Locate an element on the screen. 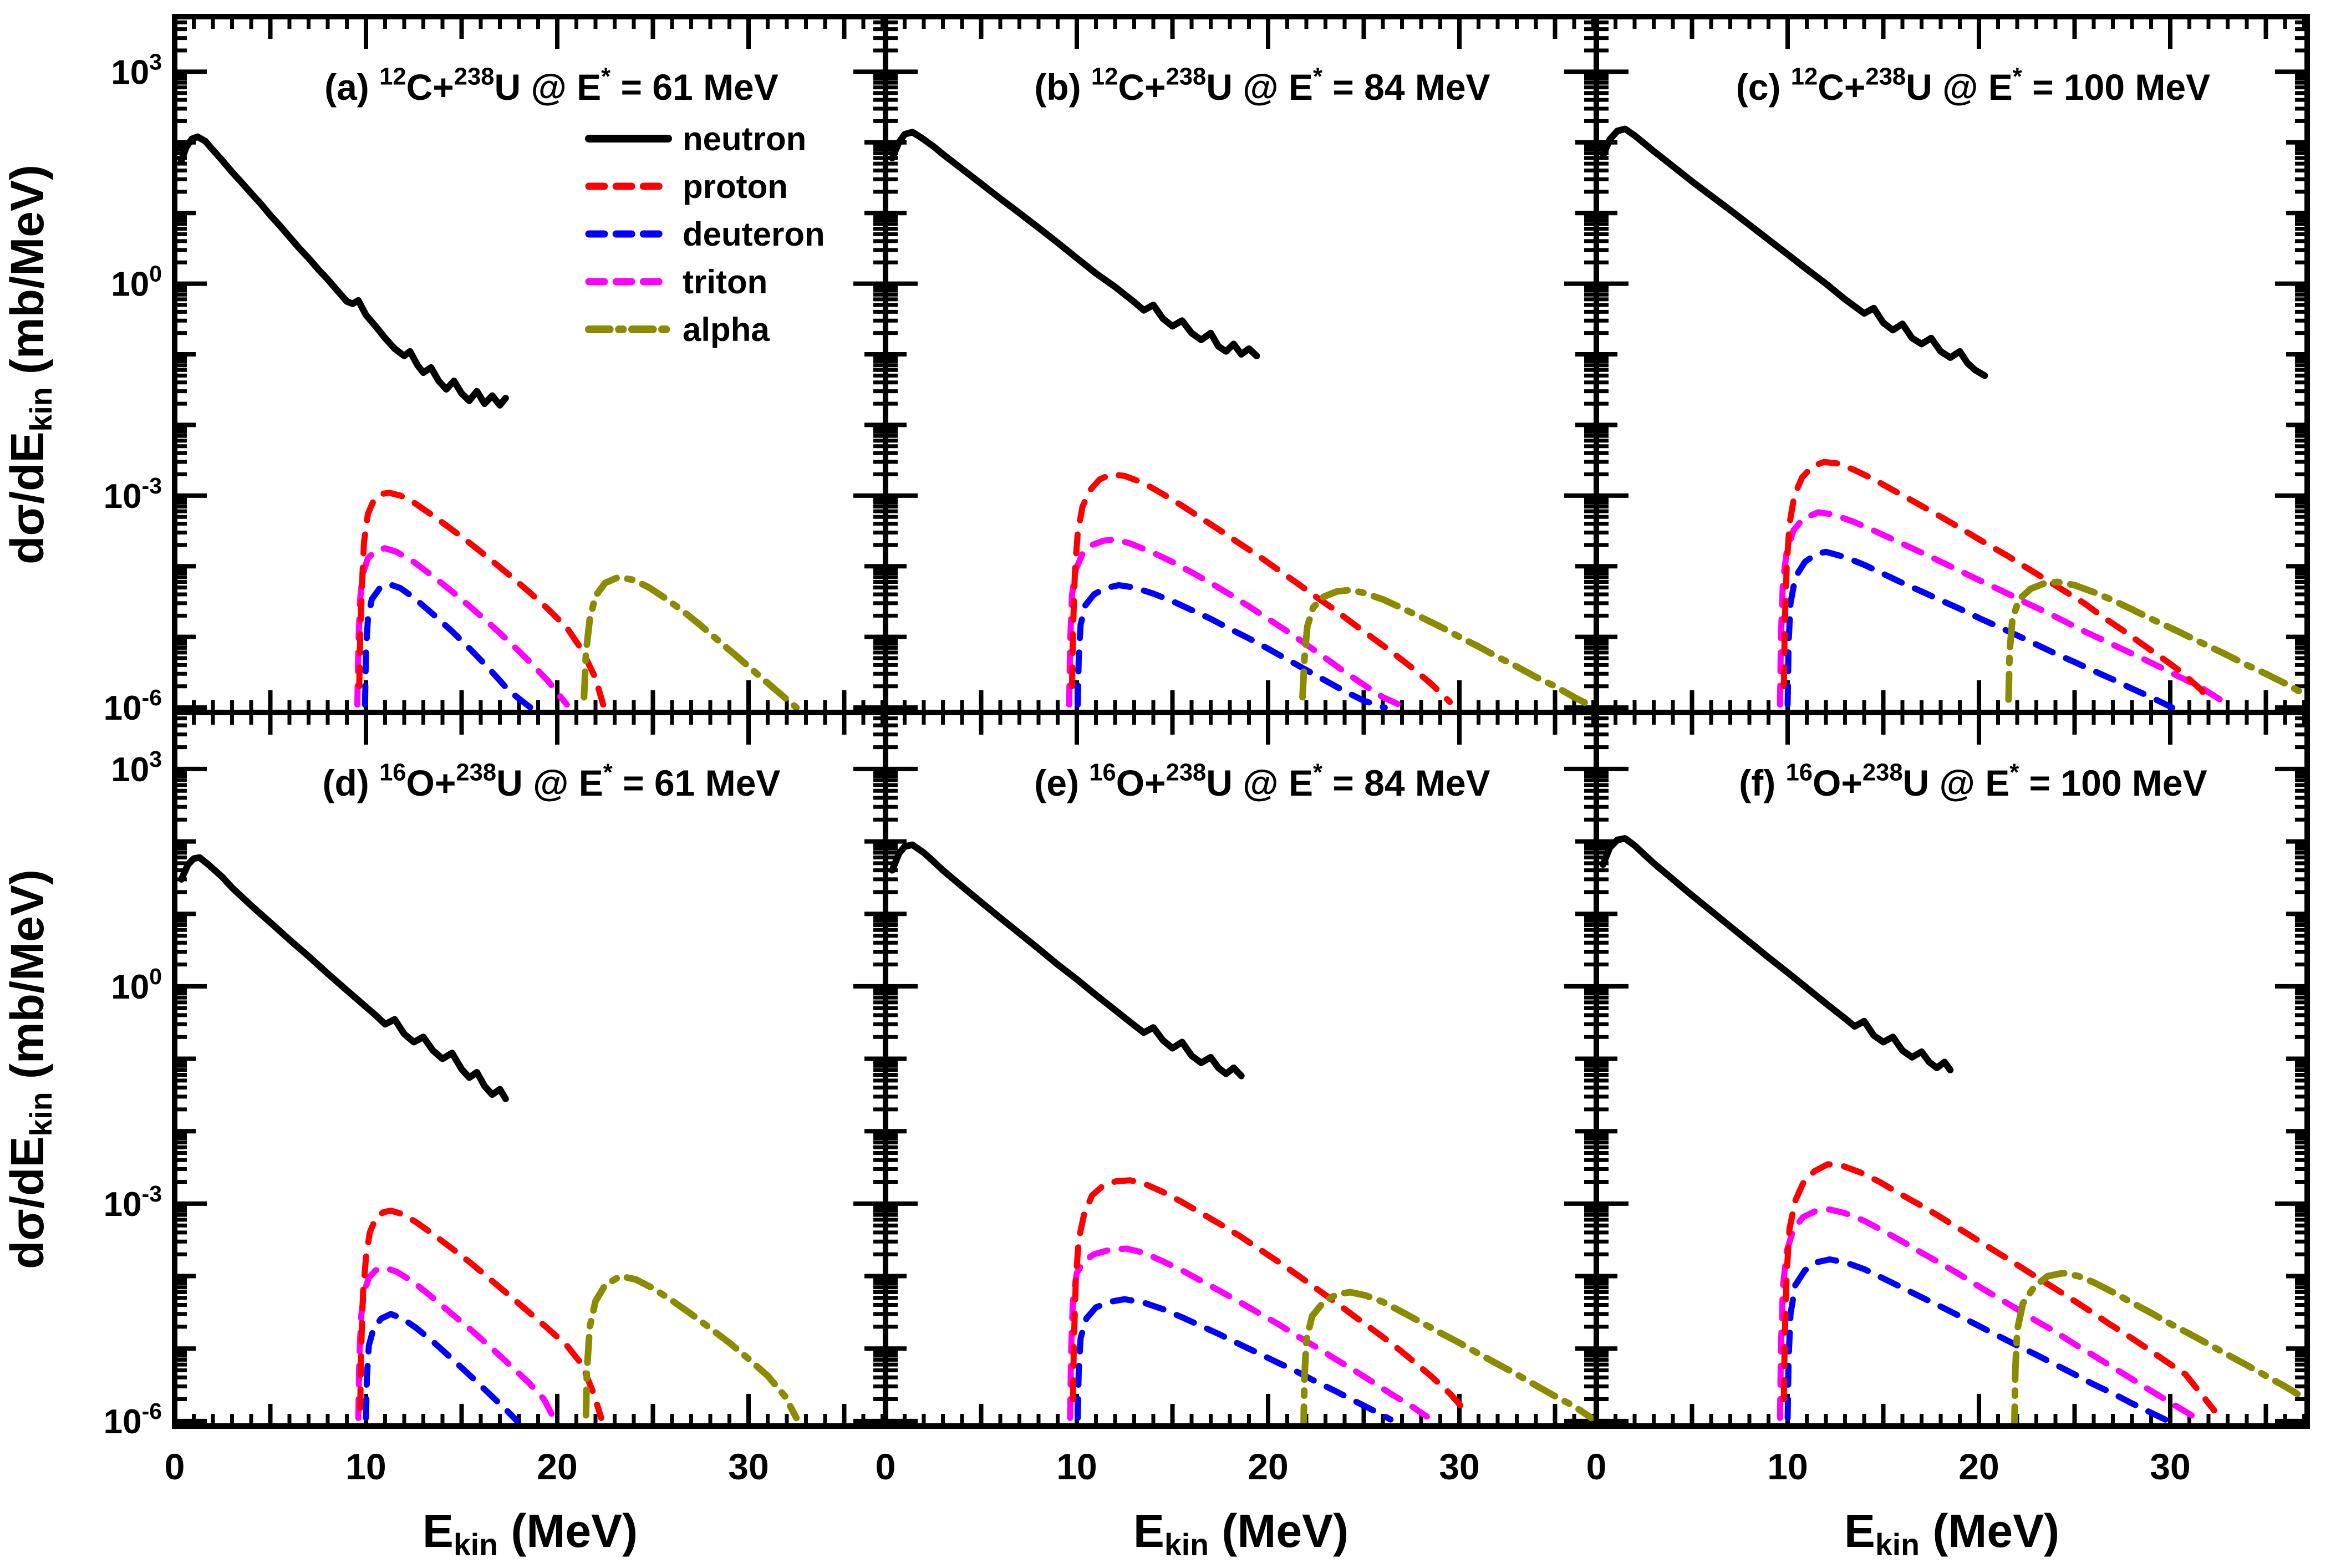  panel-f-curve-deuteron is located at coordinates (1978, 1340).